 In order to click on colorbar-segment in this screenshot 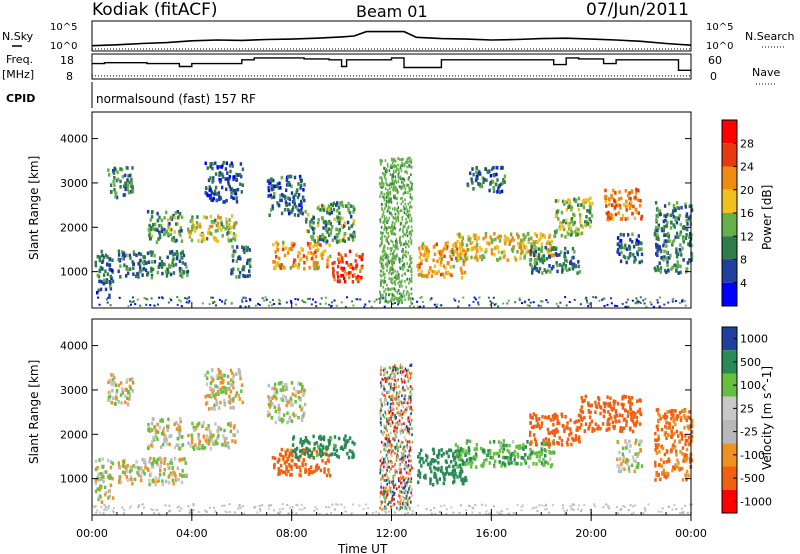, I will do `click(729, 201)`.